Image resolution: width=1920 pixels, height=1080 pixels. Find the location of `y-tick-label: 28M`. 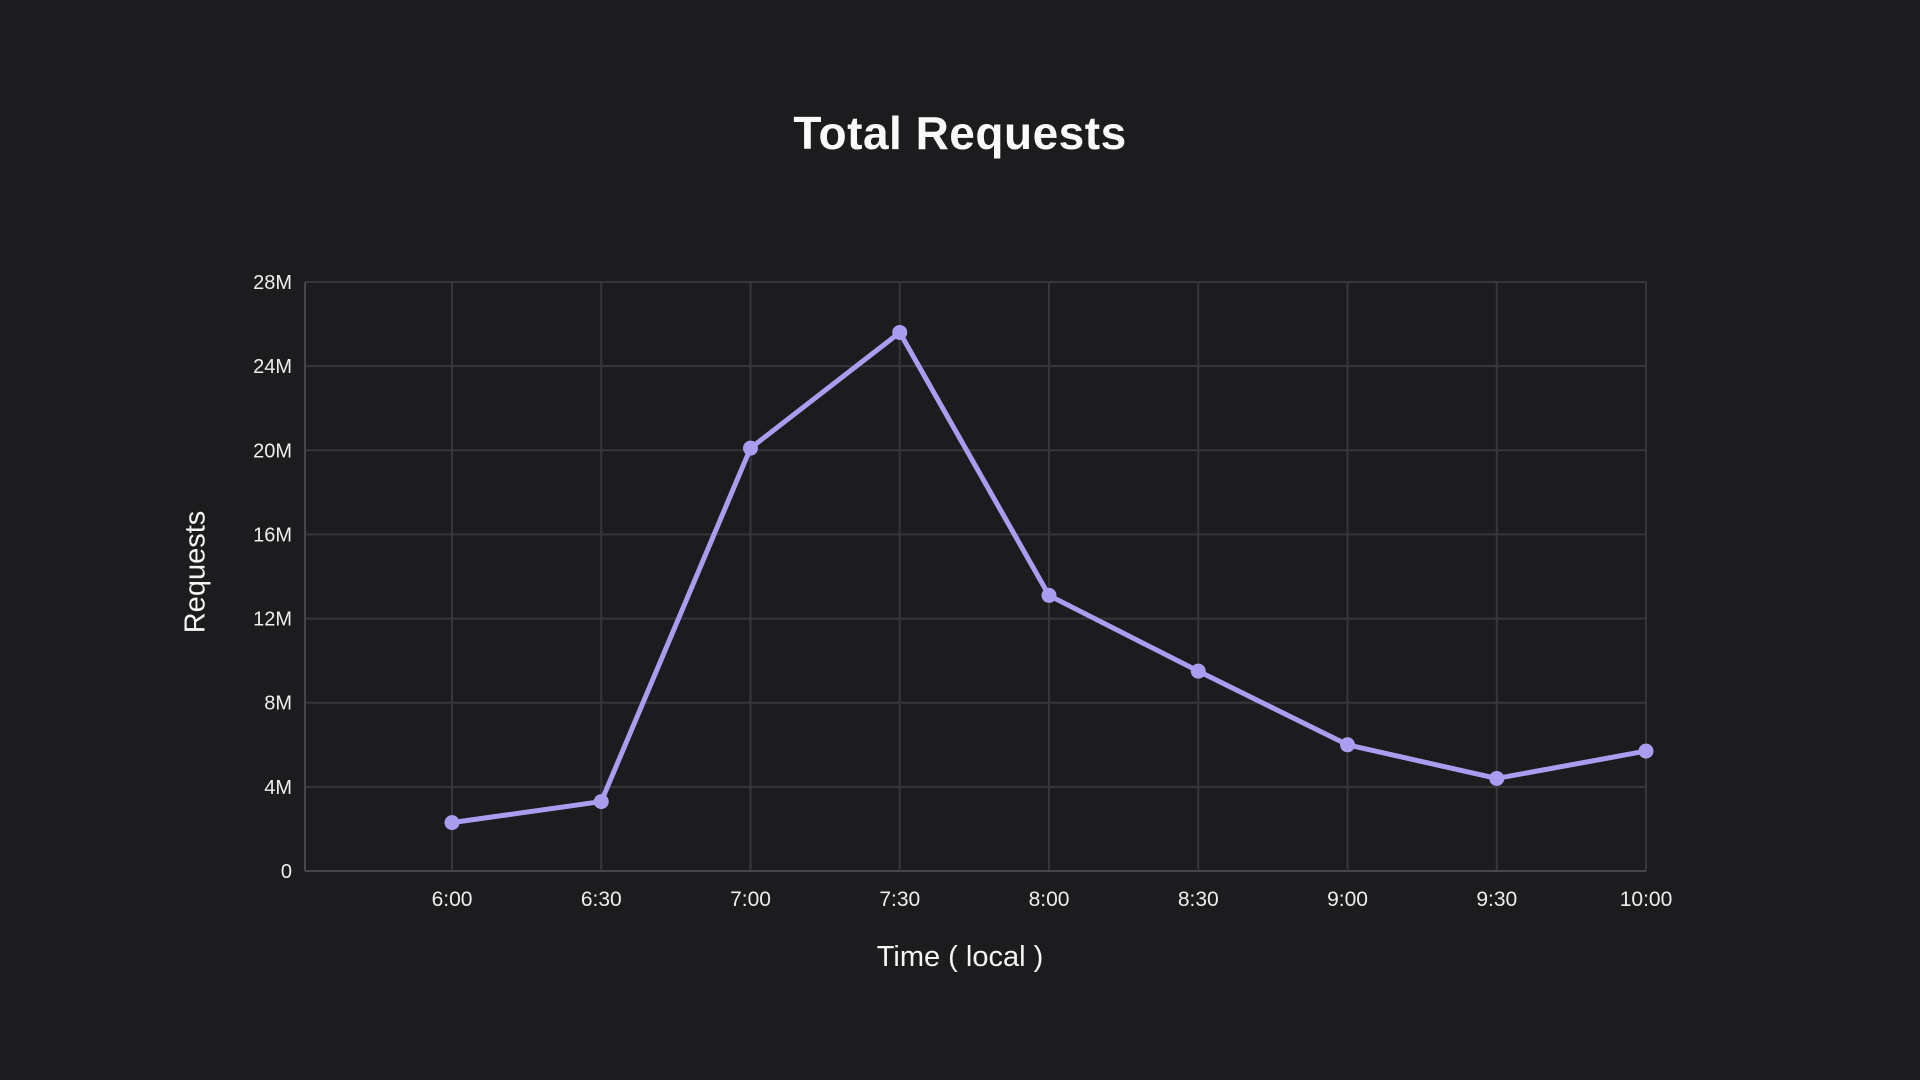

y-tick-label: 28M is located at coordinates (272, 283).